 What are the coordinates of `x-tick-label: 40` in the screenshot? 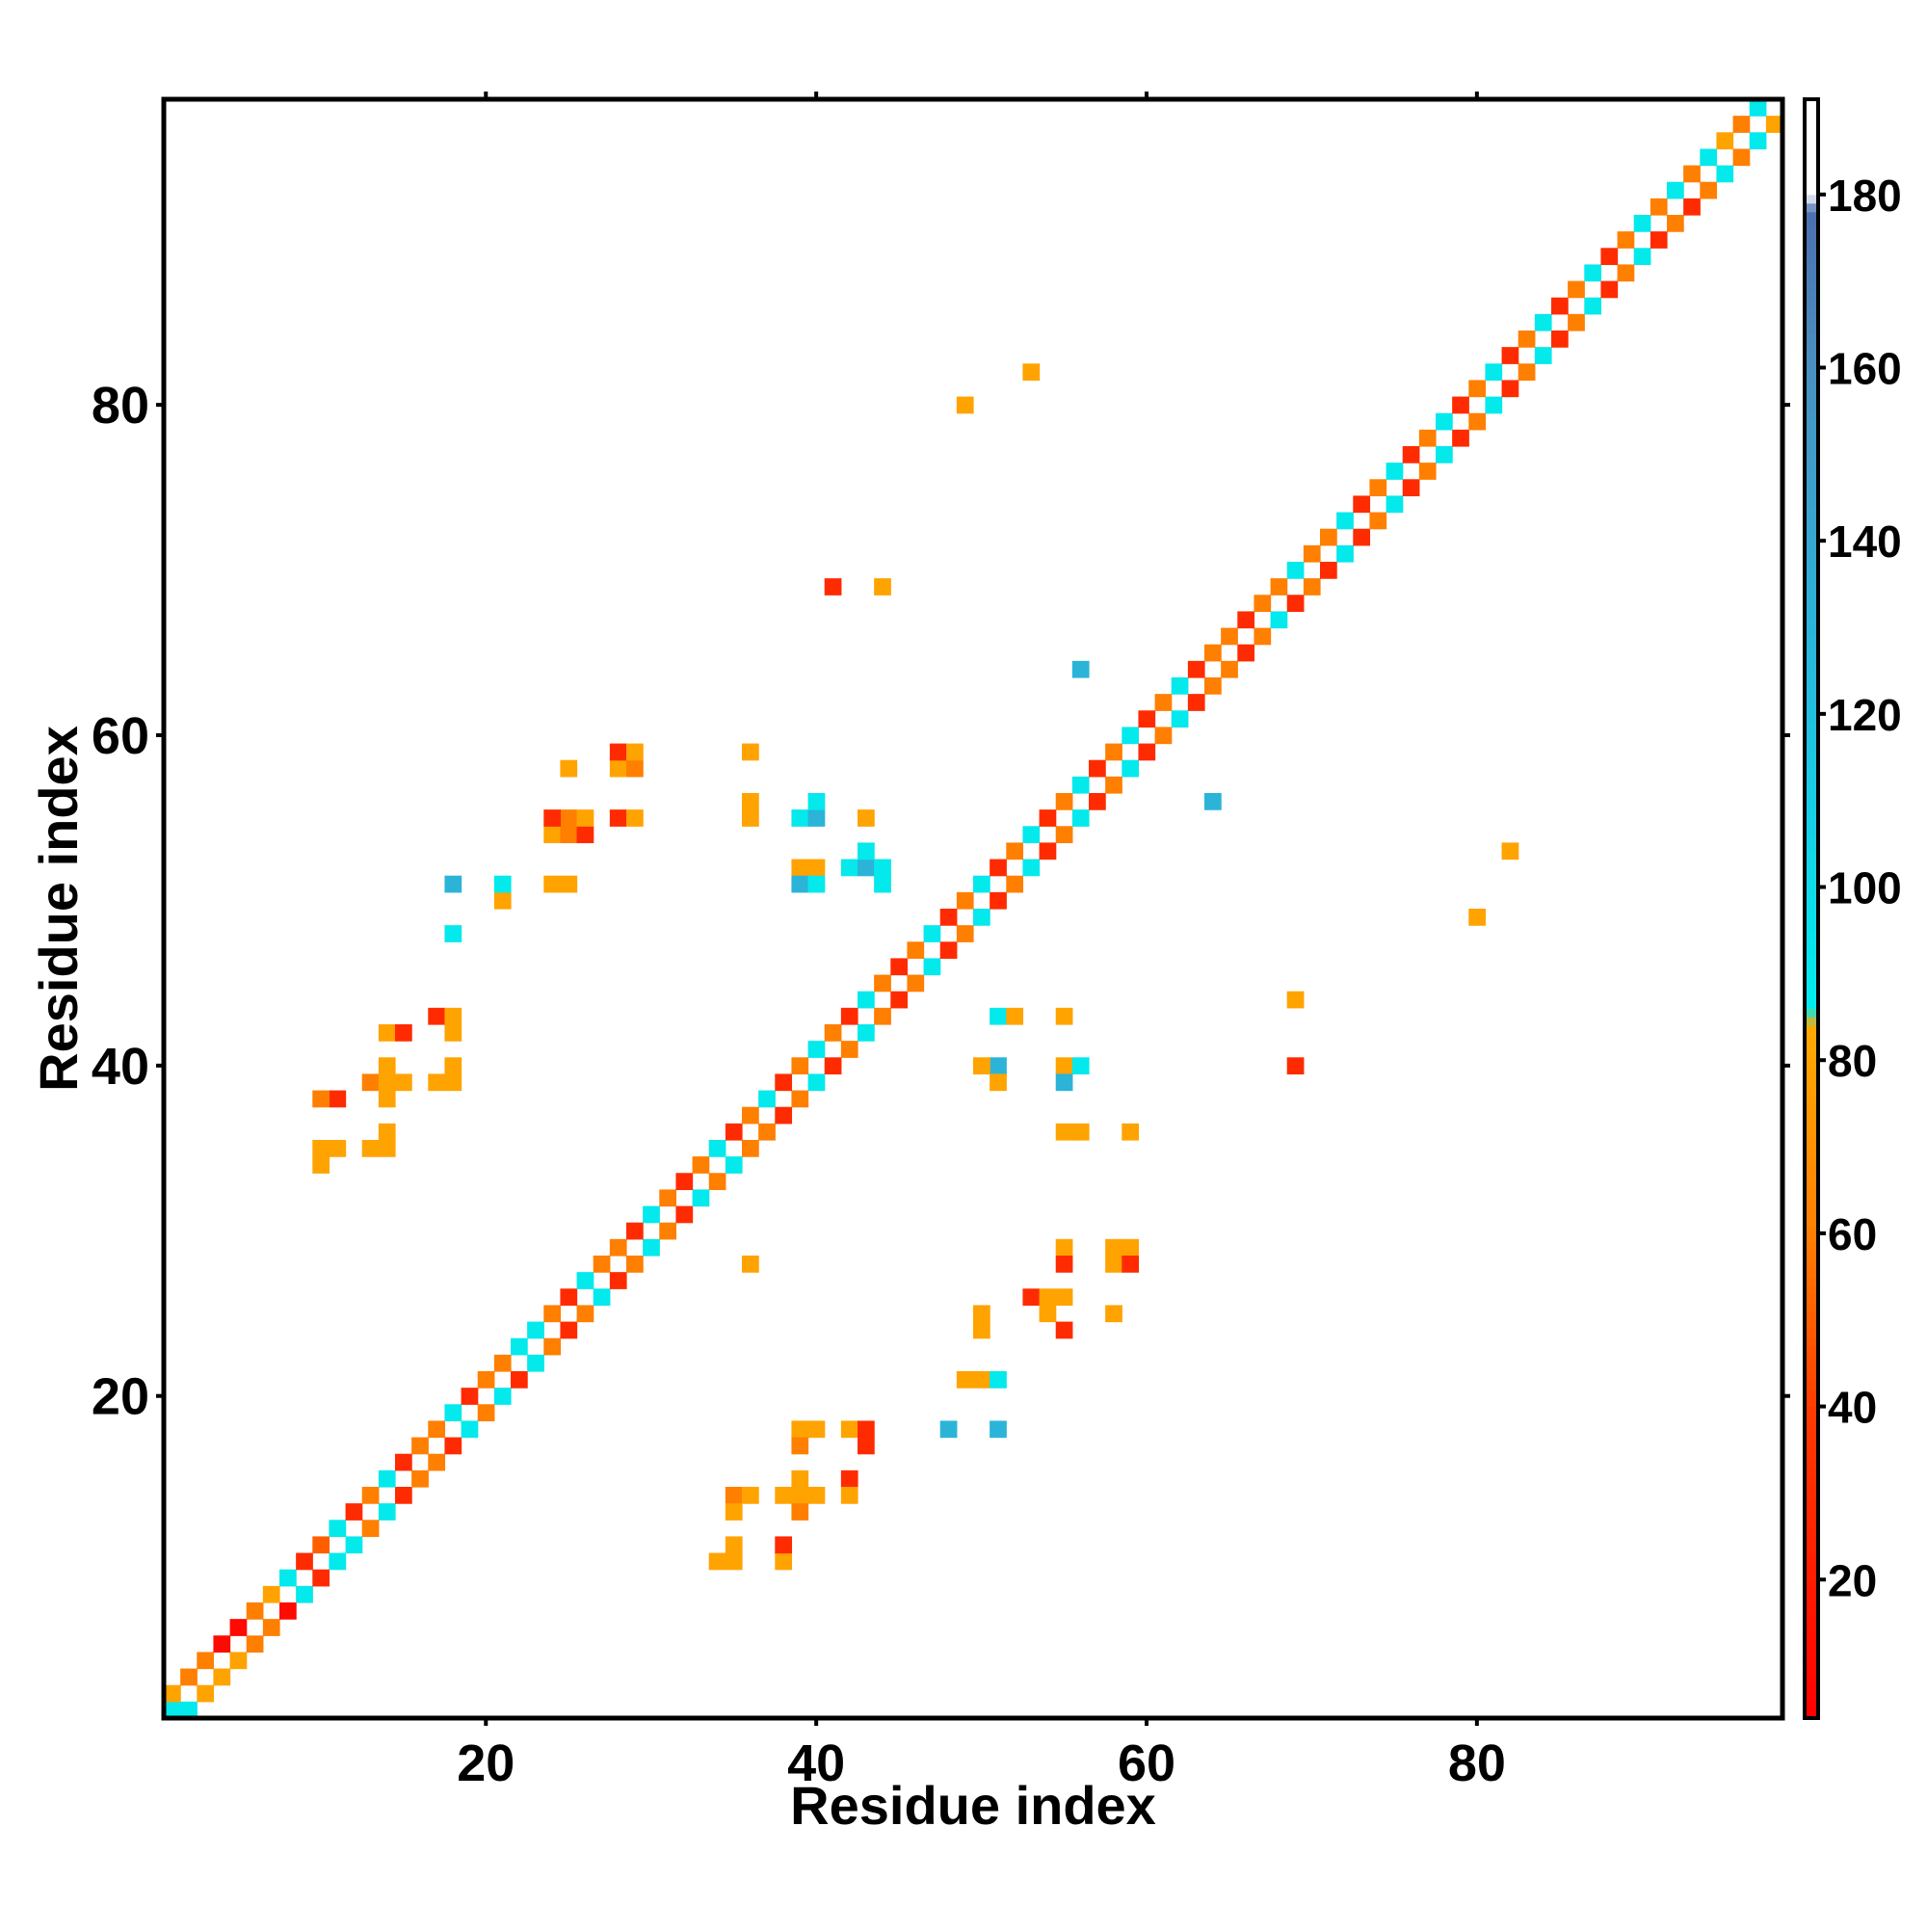 It's located at (816, 1763).